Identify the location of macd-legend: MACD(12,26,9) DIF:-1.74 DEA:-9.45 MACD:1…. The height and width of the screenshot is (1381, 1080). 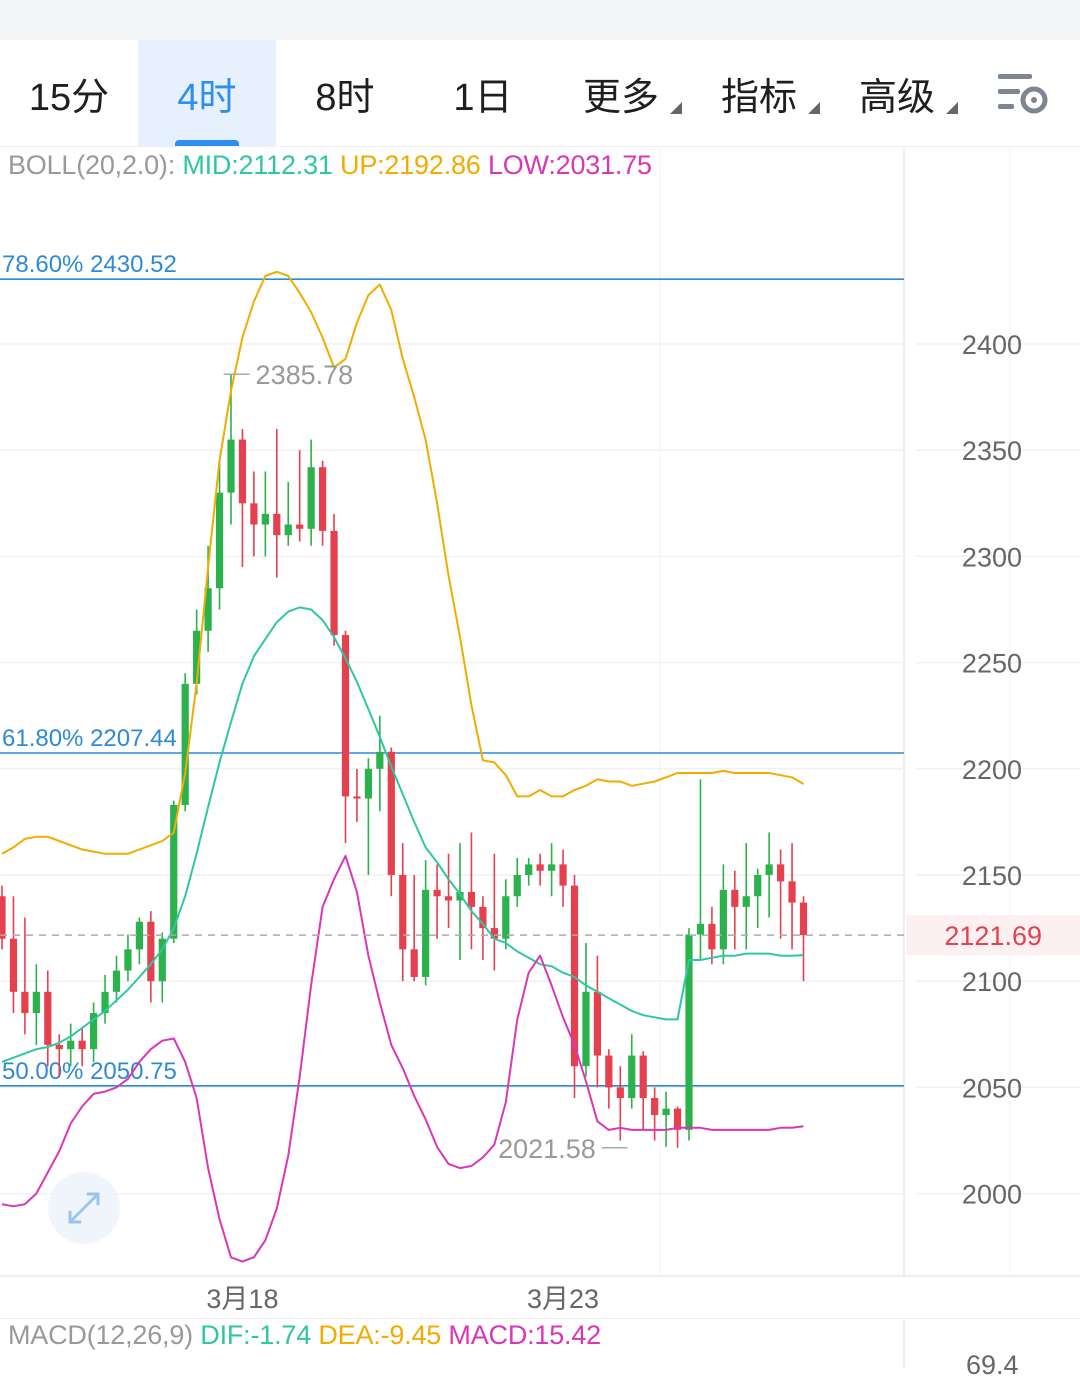
(304, 1335).